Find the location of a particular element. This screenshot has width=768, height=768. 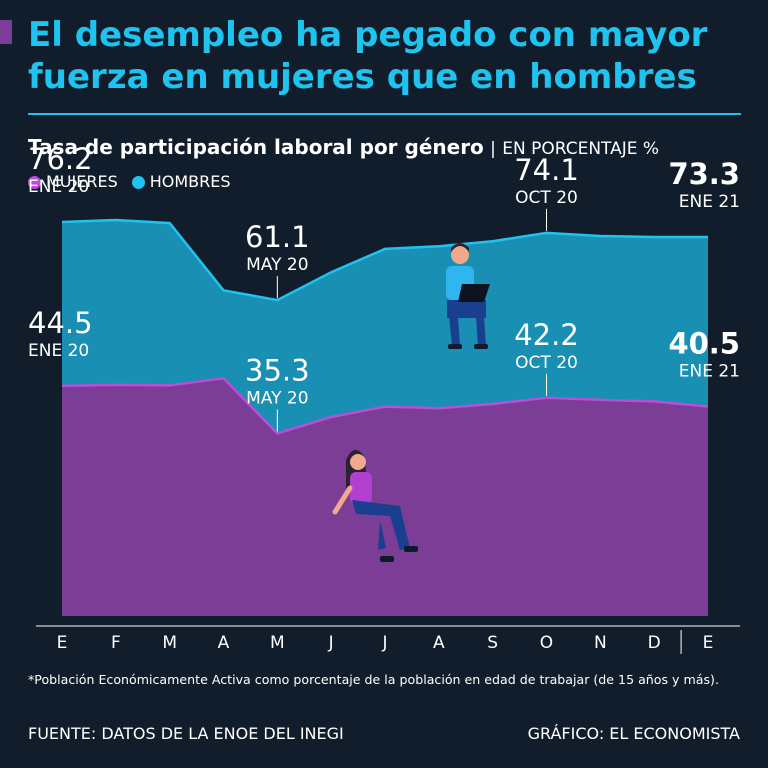

legend-dot-women is located at coordinates (34, 182).